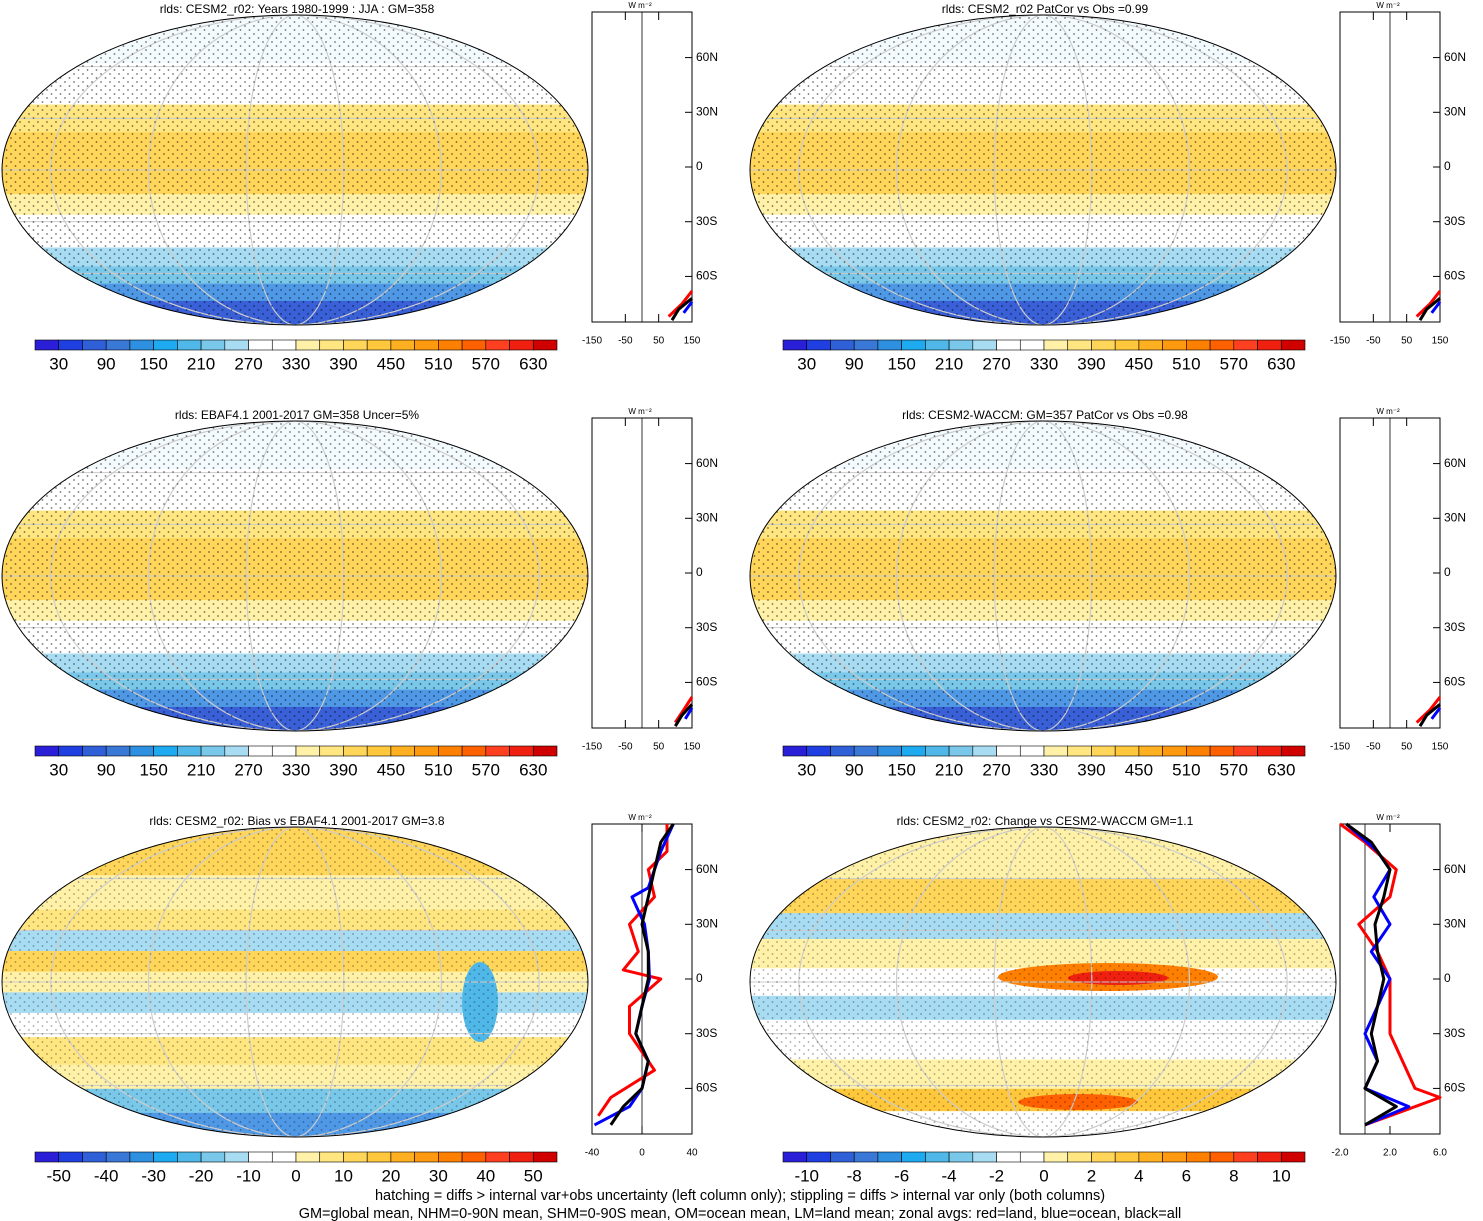 The image size is (1483, 1221). What do you see at coordinates (296, 363) in the screenshot?
I see `colorbar-label: 330` at bounding box center [296, 363].